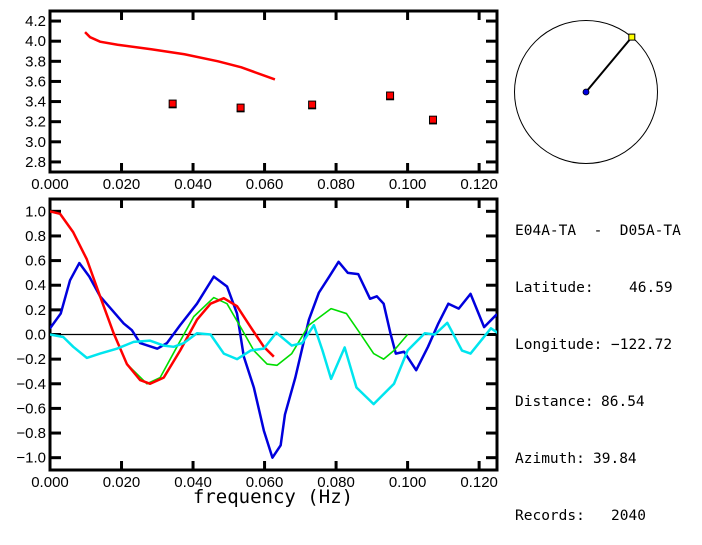 This screenshot has width=702, height=545. What do you see at coordinates (35, 236) in the screenshot?
I see `y-tick-label: 0.8` at bounding box center [35, 236].